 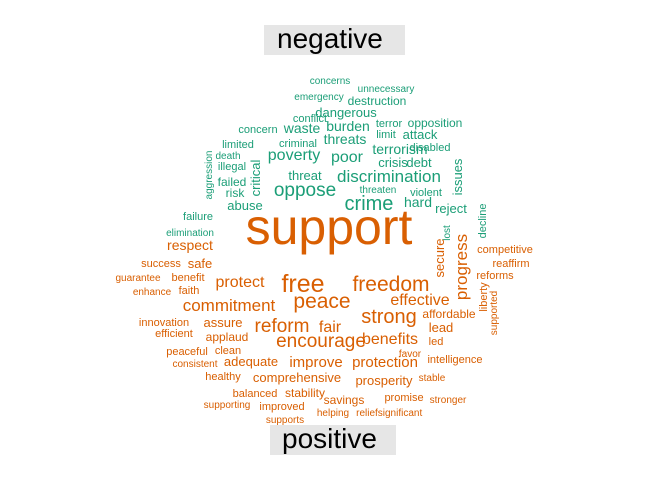 I want to click on word-positive-commitment: commitment, so click(x=229, y=305).